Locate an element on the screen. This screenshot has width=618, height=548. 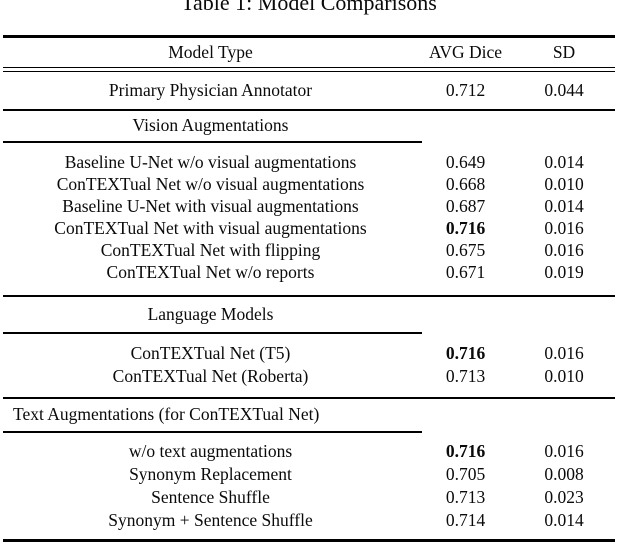
table-row: Primary Physician Annotator 0.712 0.044 is located at coordinates (309, 90).